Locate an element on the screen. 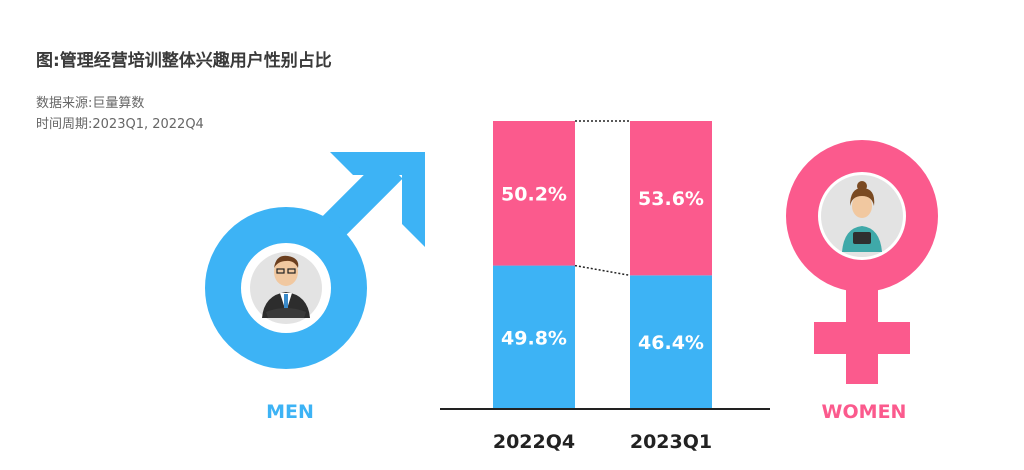 The height and width of the screenshot is (470, 1024). bar-women-2023q1 is located at coordinates (671, 198).